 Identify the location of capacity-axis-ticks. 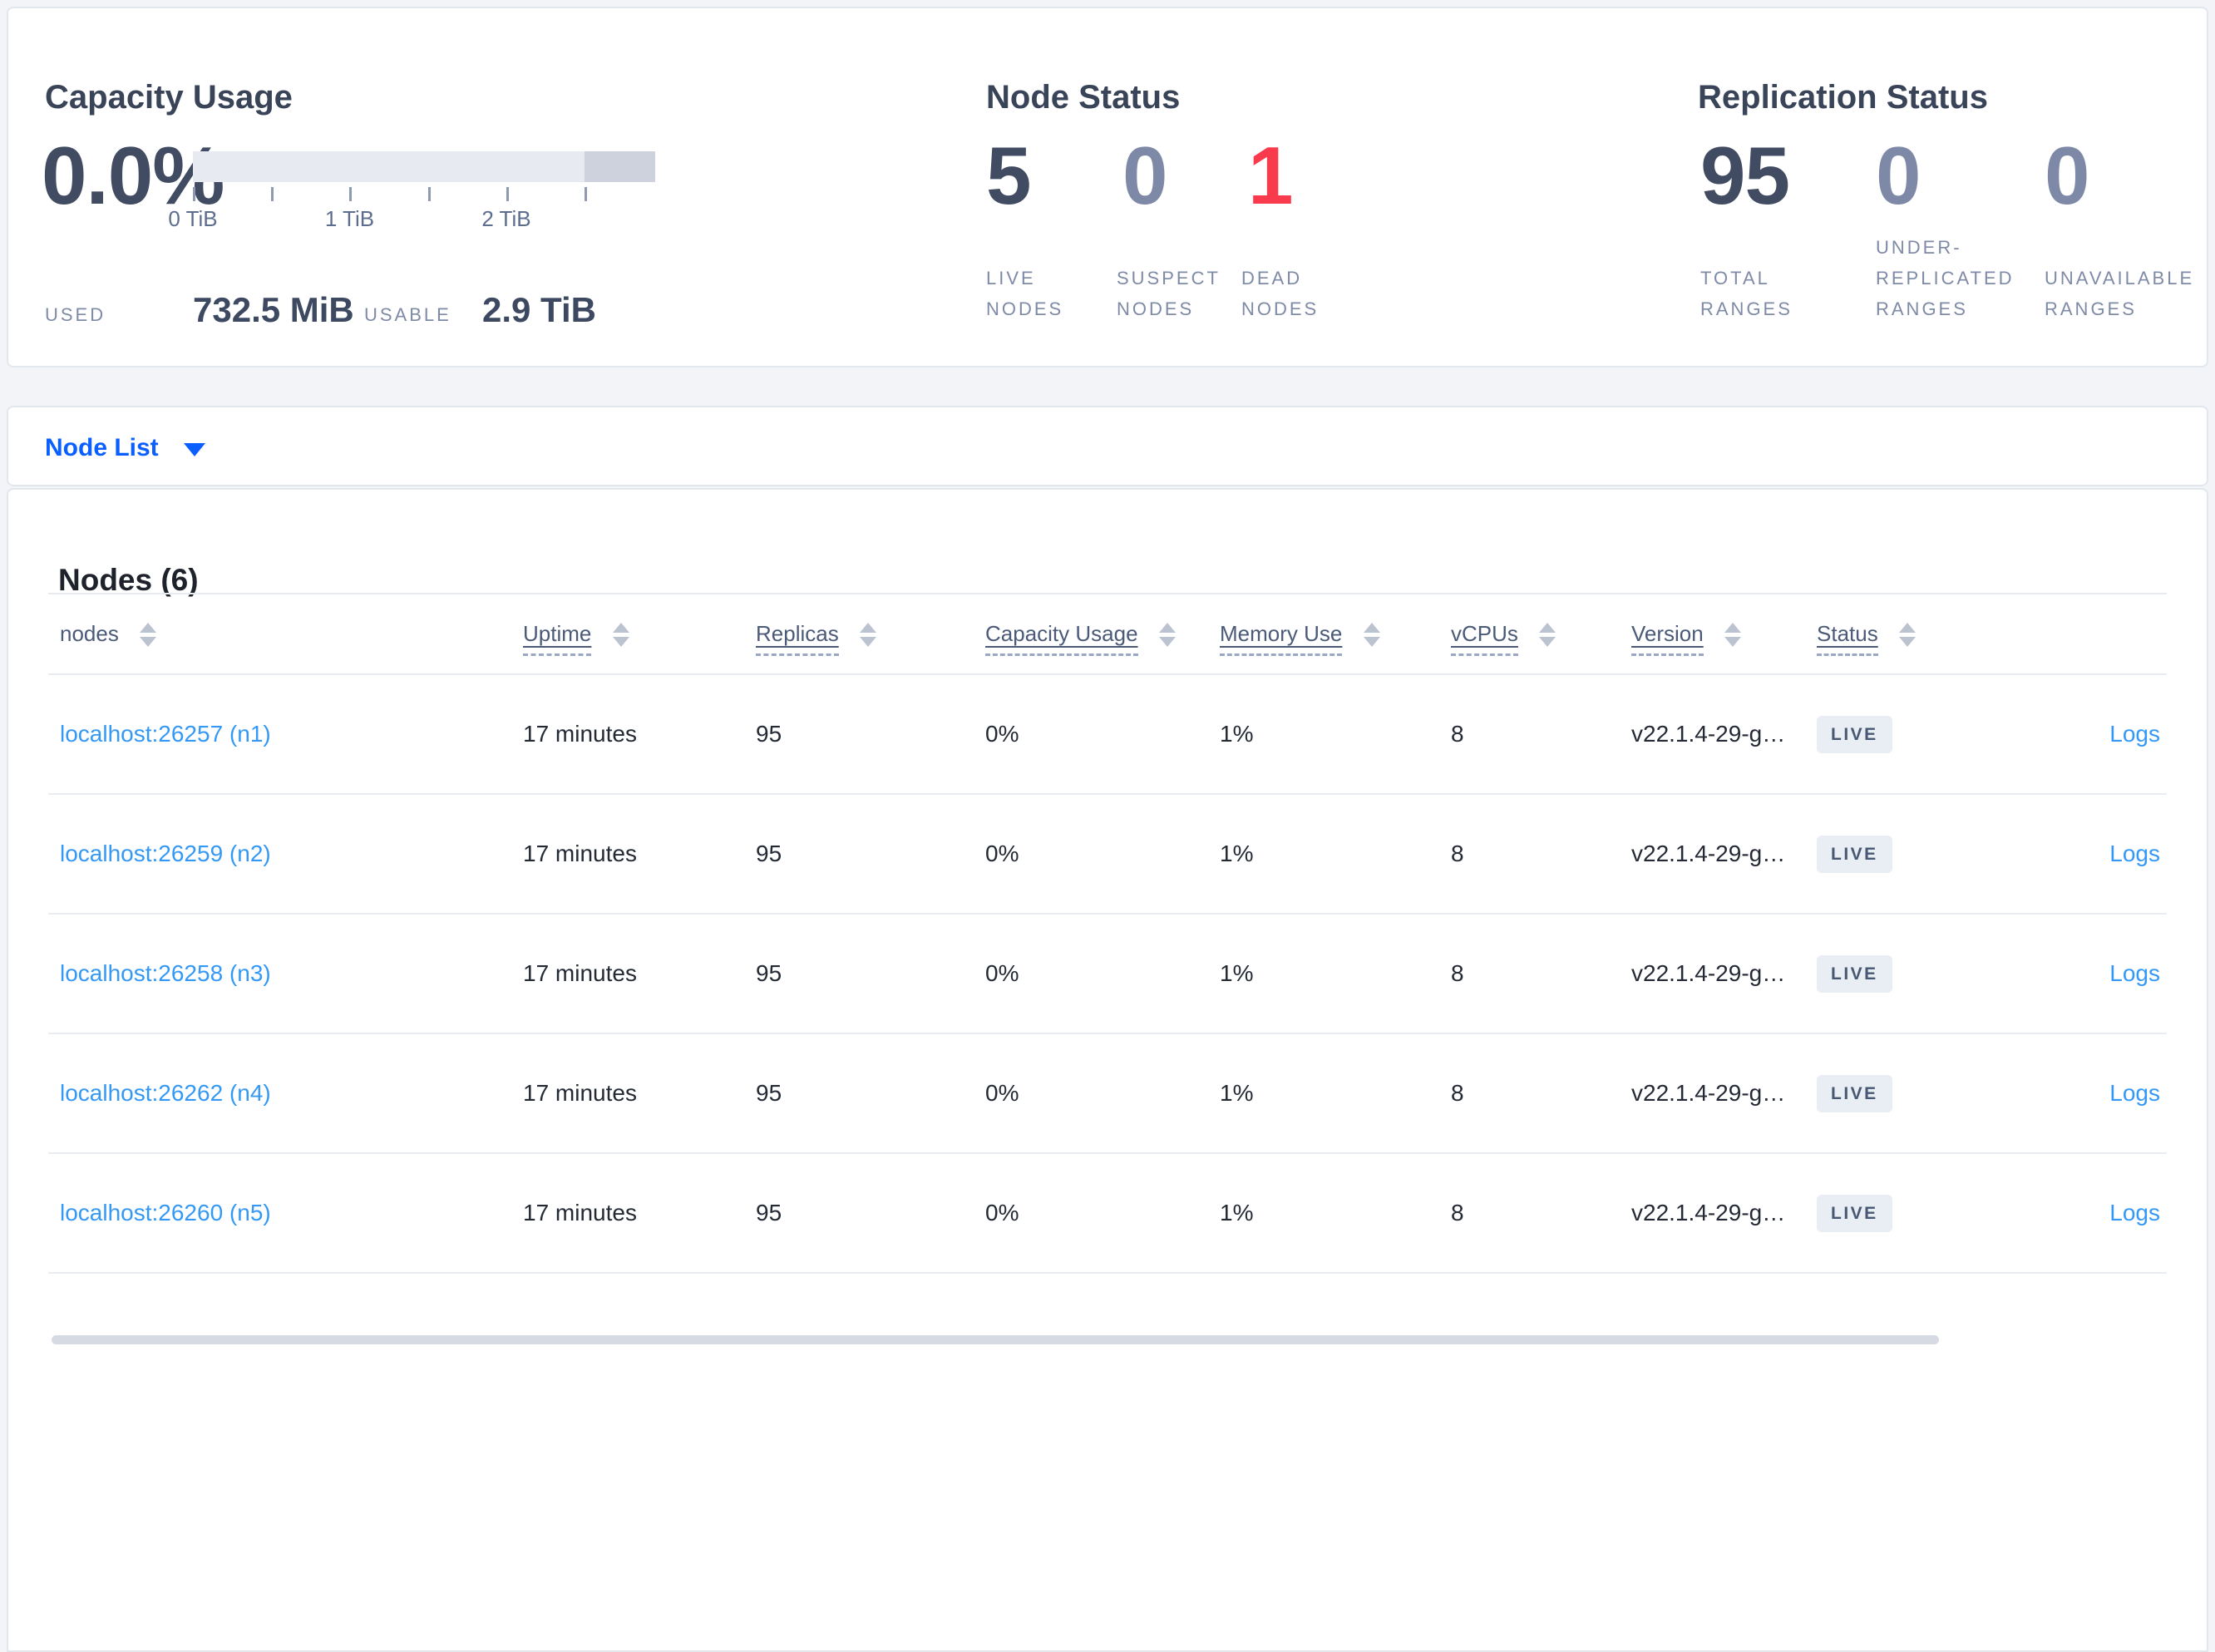
(424, 194).